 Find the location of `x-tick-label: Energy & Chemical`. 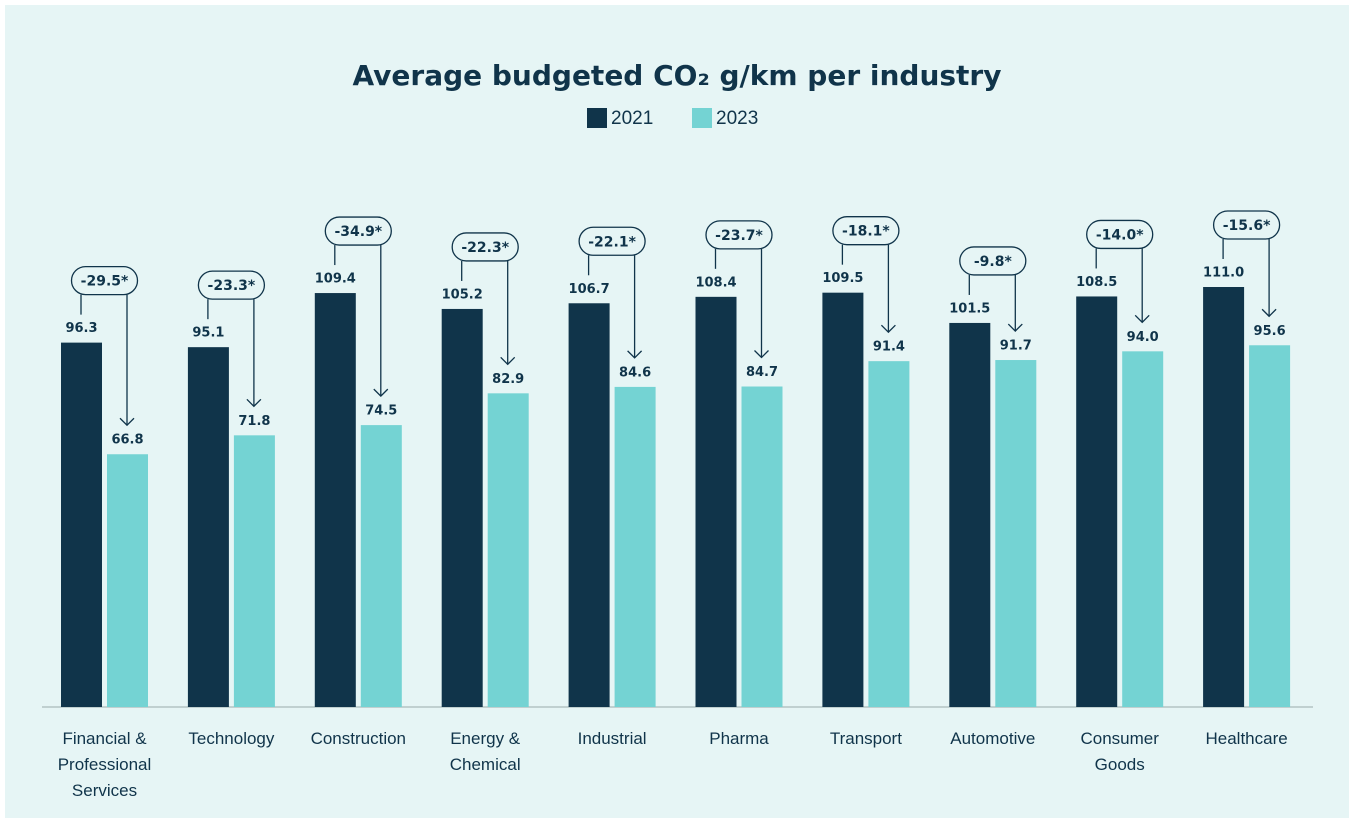

x-tick-label: Energy & Chemical is located at coordinates (485, 751).